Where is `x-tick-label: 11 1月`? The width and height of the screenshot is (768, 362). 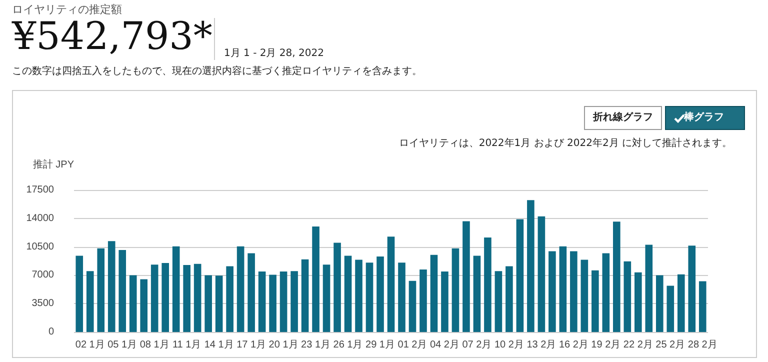
x-tick-label: 11 1月 is located at coordinates (187, 345).